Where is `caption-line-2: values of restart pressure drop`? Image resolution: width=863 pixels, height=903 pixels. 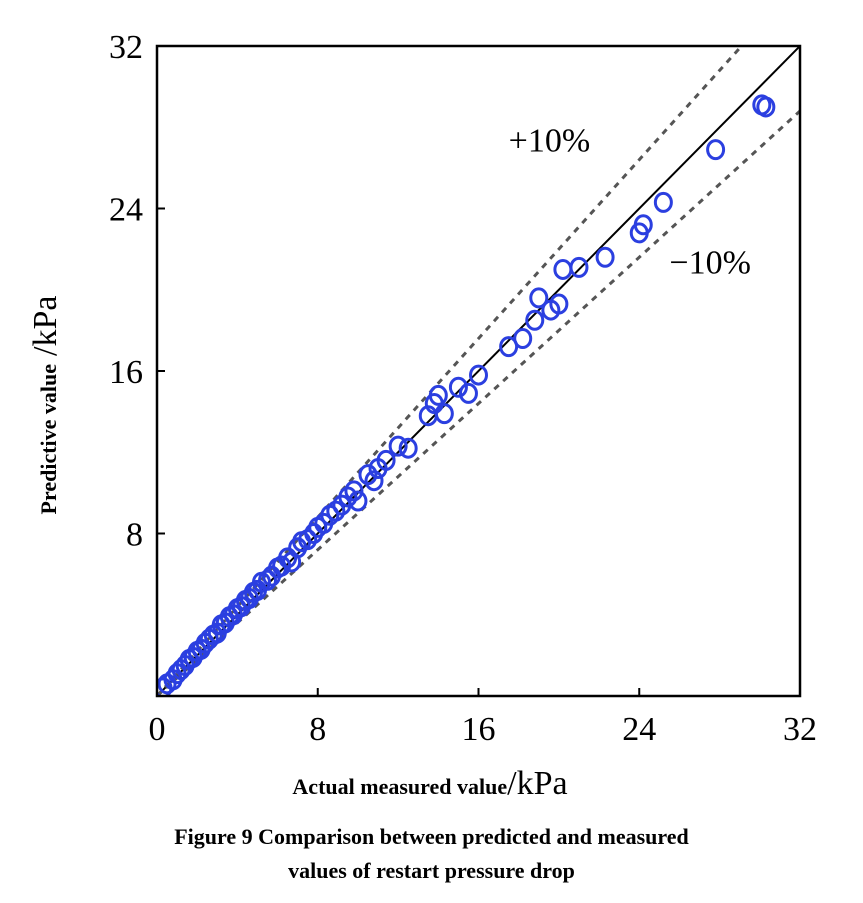
caption-line-2: values of restart pressure drop is located at coordinates (431, 870).